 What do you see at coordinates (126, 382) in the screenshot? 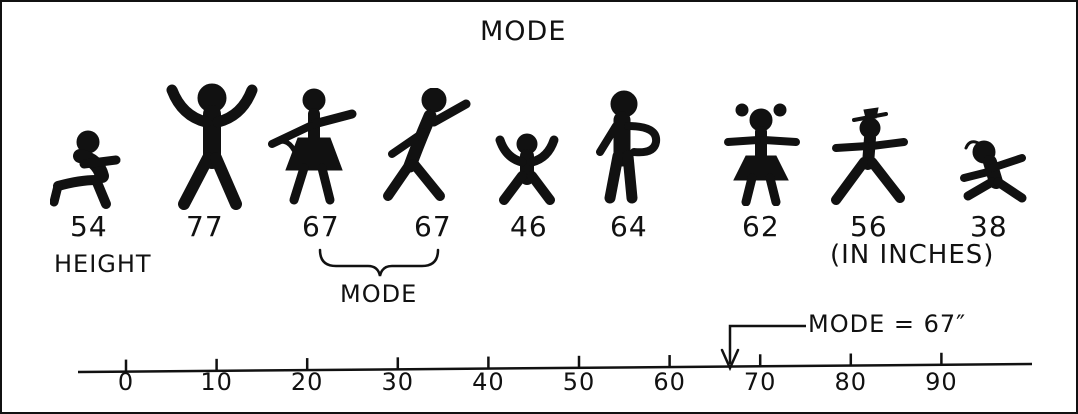
I see `number-line-tick-label: 0` at bounding box center [126, 382].